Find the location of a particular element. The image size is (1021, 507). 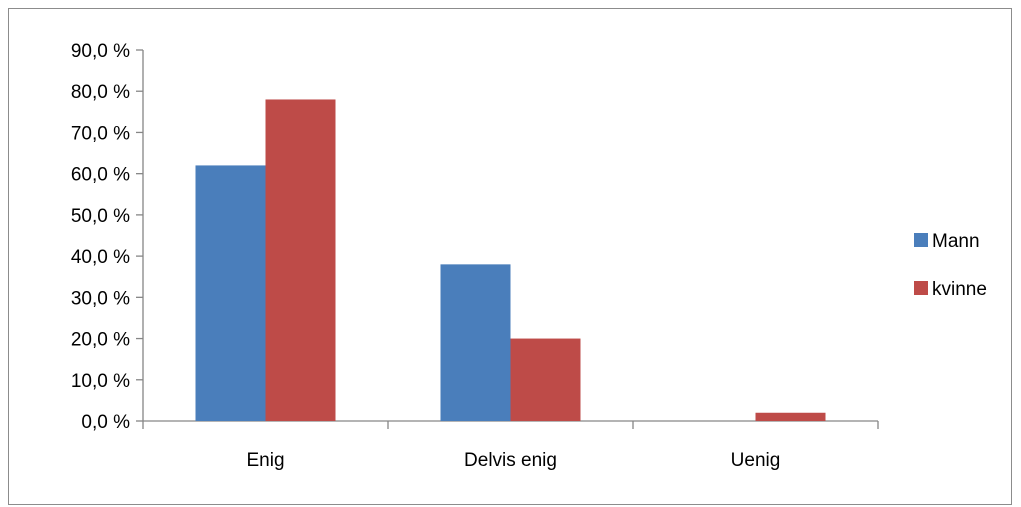

bar-kvinne-uenig is located at coordinates (790, 416).